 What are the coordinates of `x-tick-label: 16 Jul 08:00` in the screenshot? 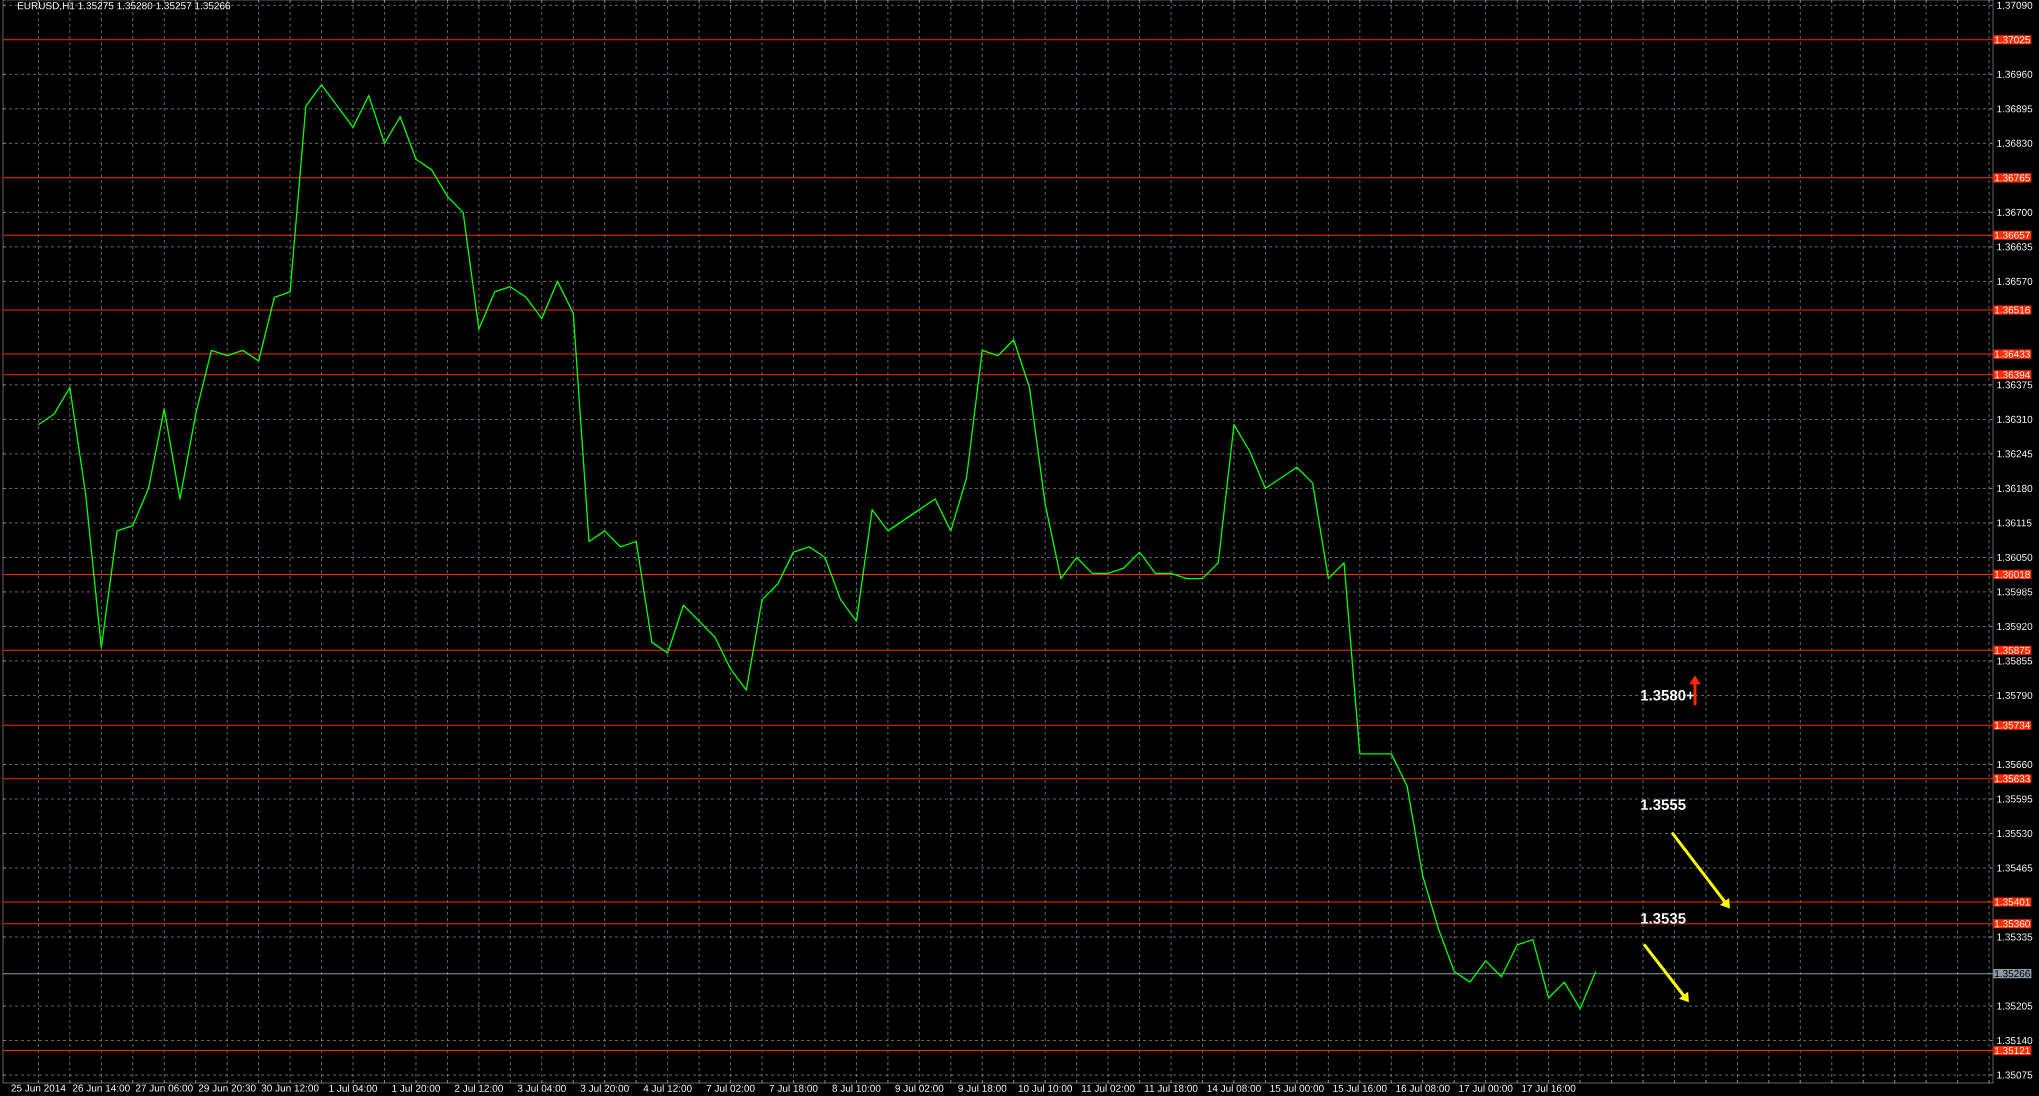 It's located at (1423, 1088).